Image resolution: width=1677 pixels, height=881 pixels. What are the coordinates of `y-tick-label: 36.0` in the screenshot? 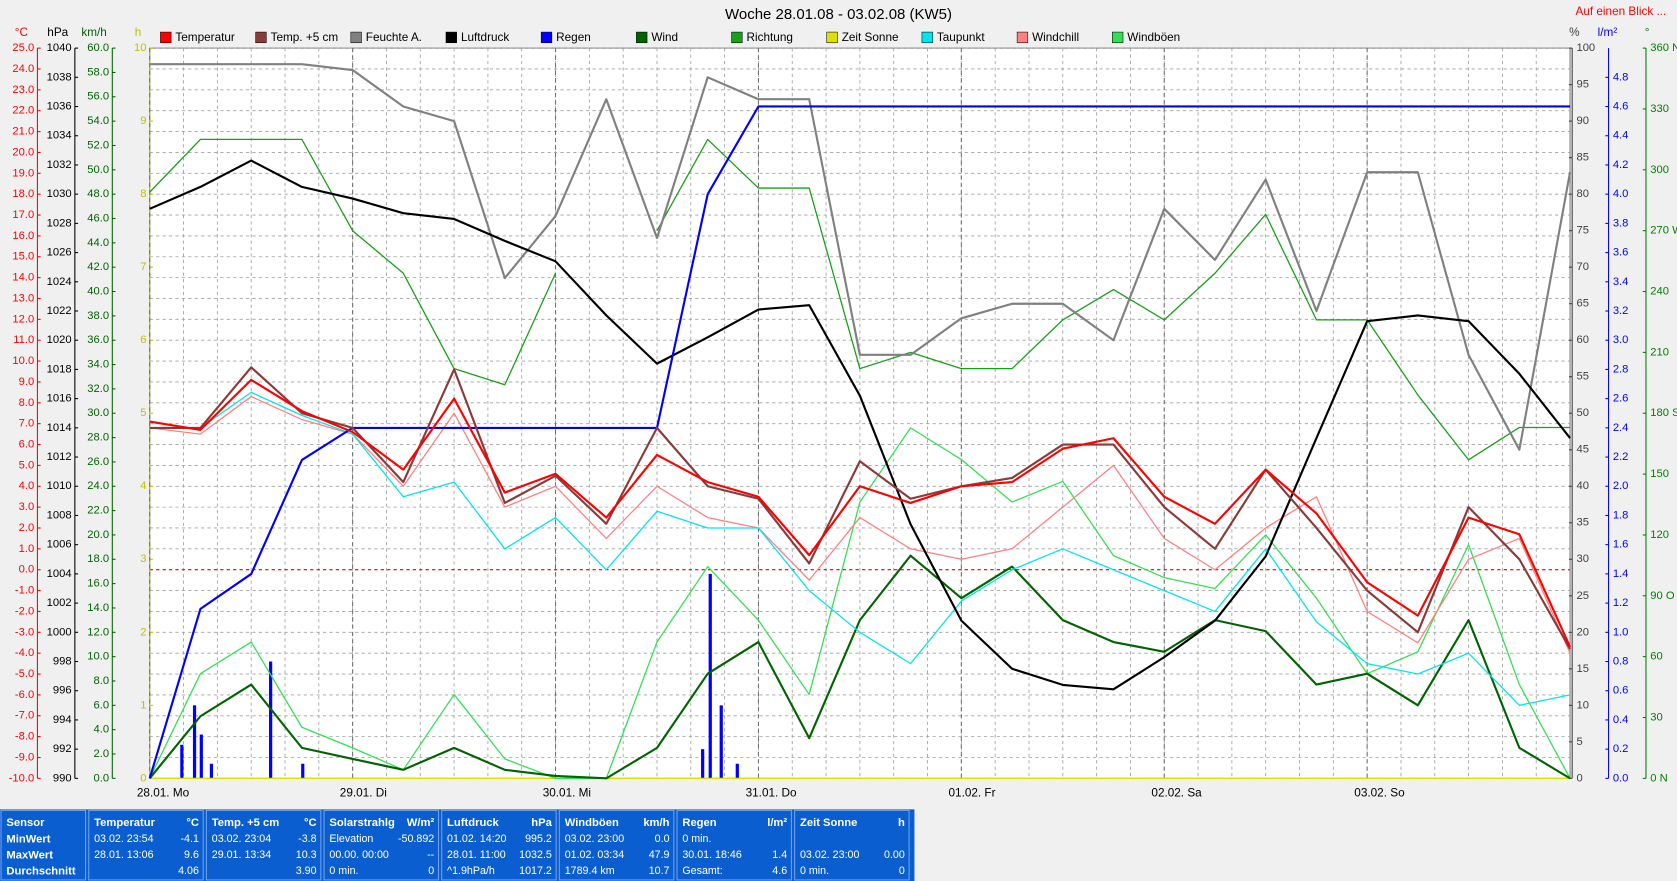 It's located at (98, 340).